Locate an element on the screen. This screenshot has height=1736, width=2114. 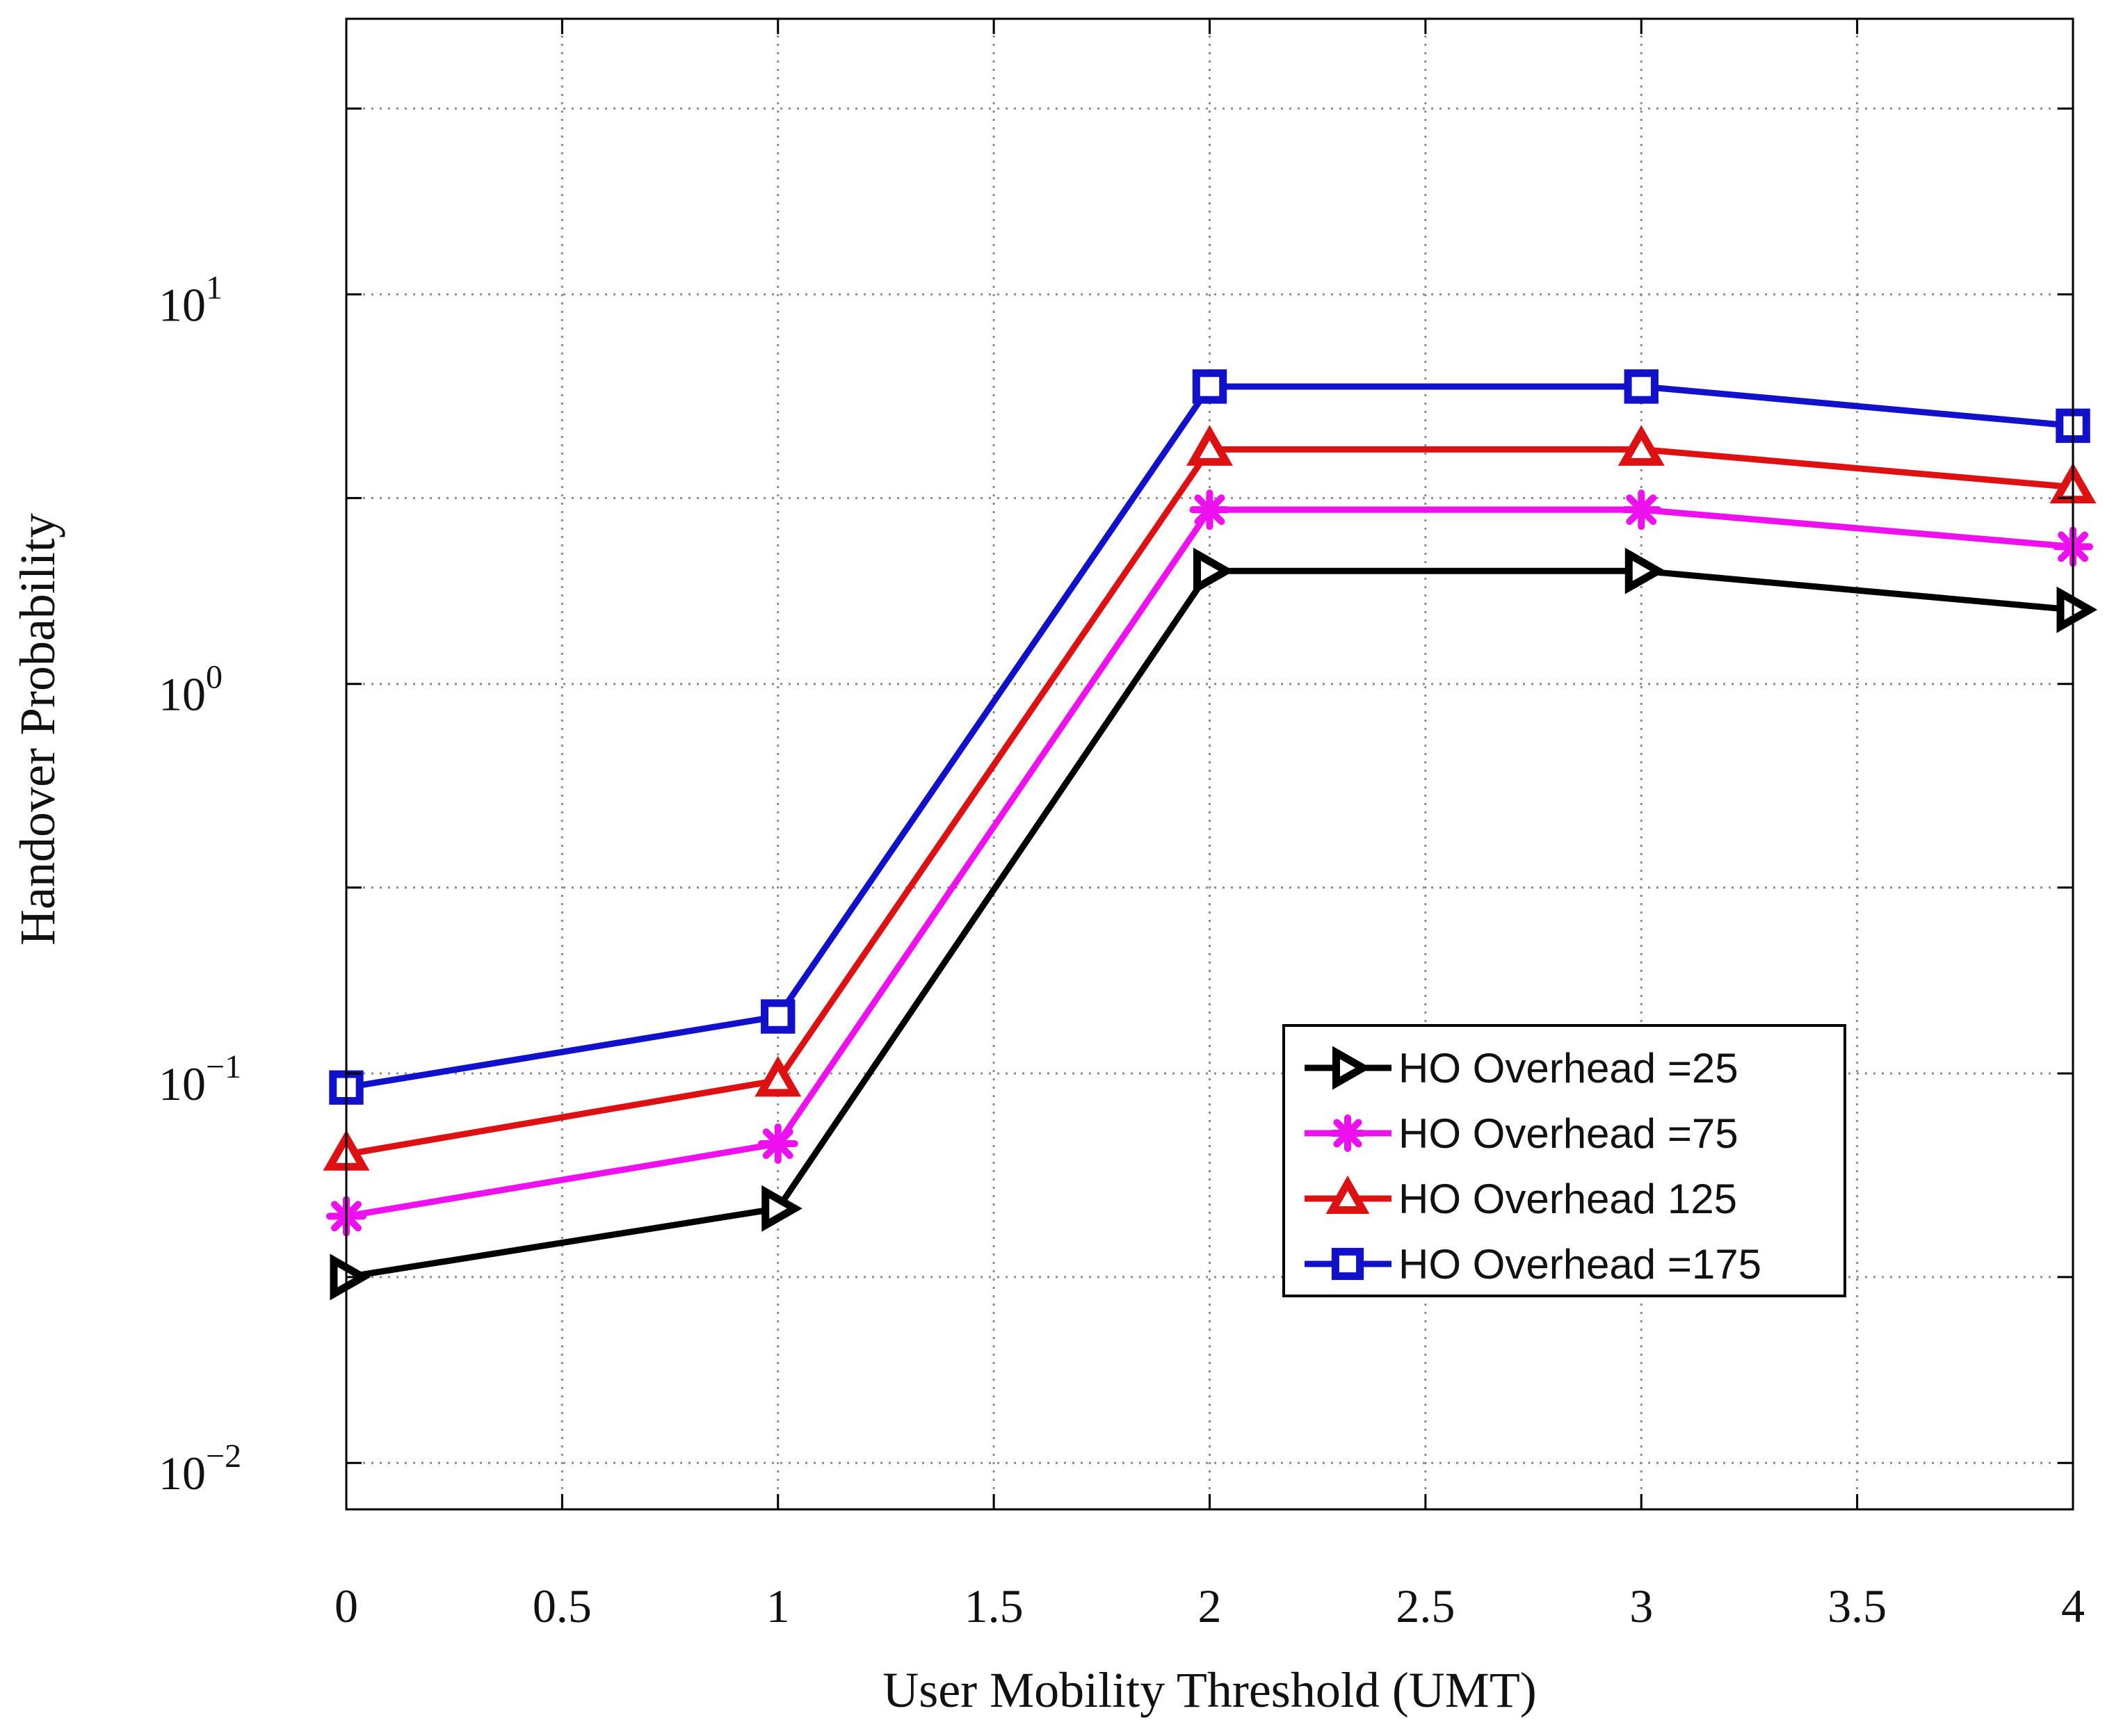
x-tick-label: 4 is located at coordinates (2073, 1606).